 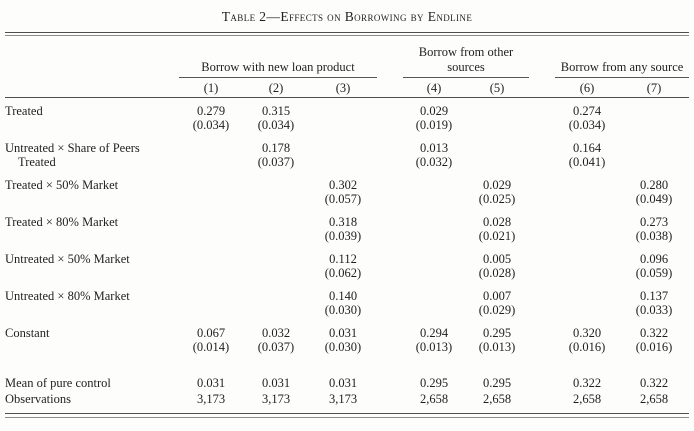 What do you see at coordinates (67, 259) in the screenshot?
I see `row-label: Untreated × 50% Market` at bounding box center [67, 259].